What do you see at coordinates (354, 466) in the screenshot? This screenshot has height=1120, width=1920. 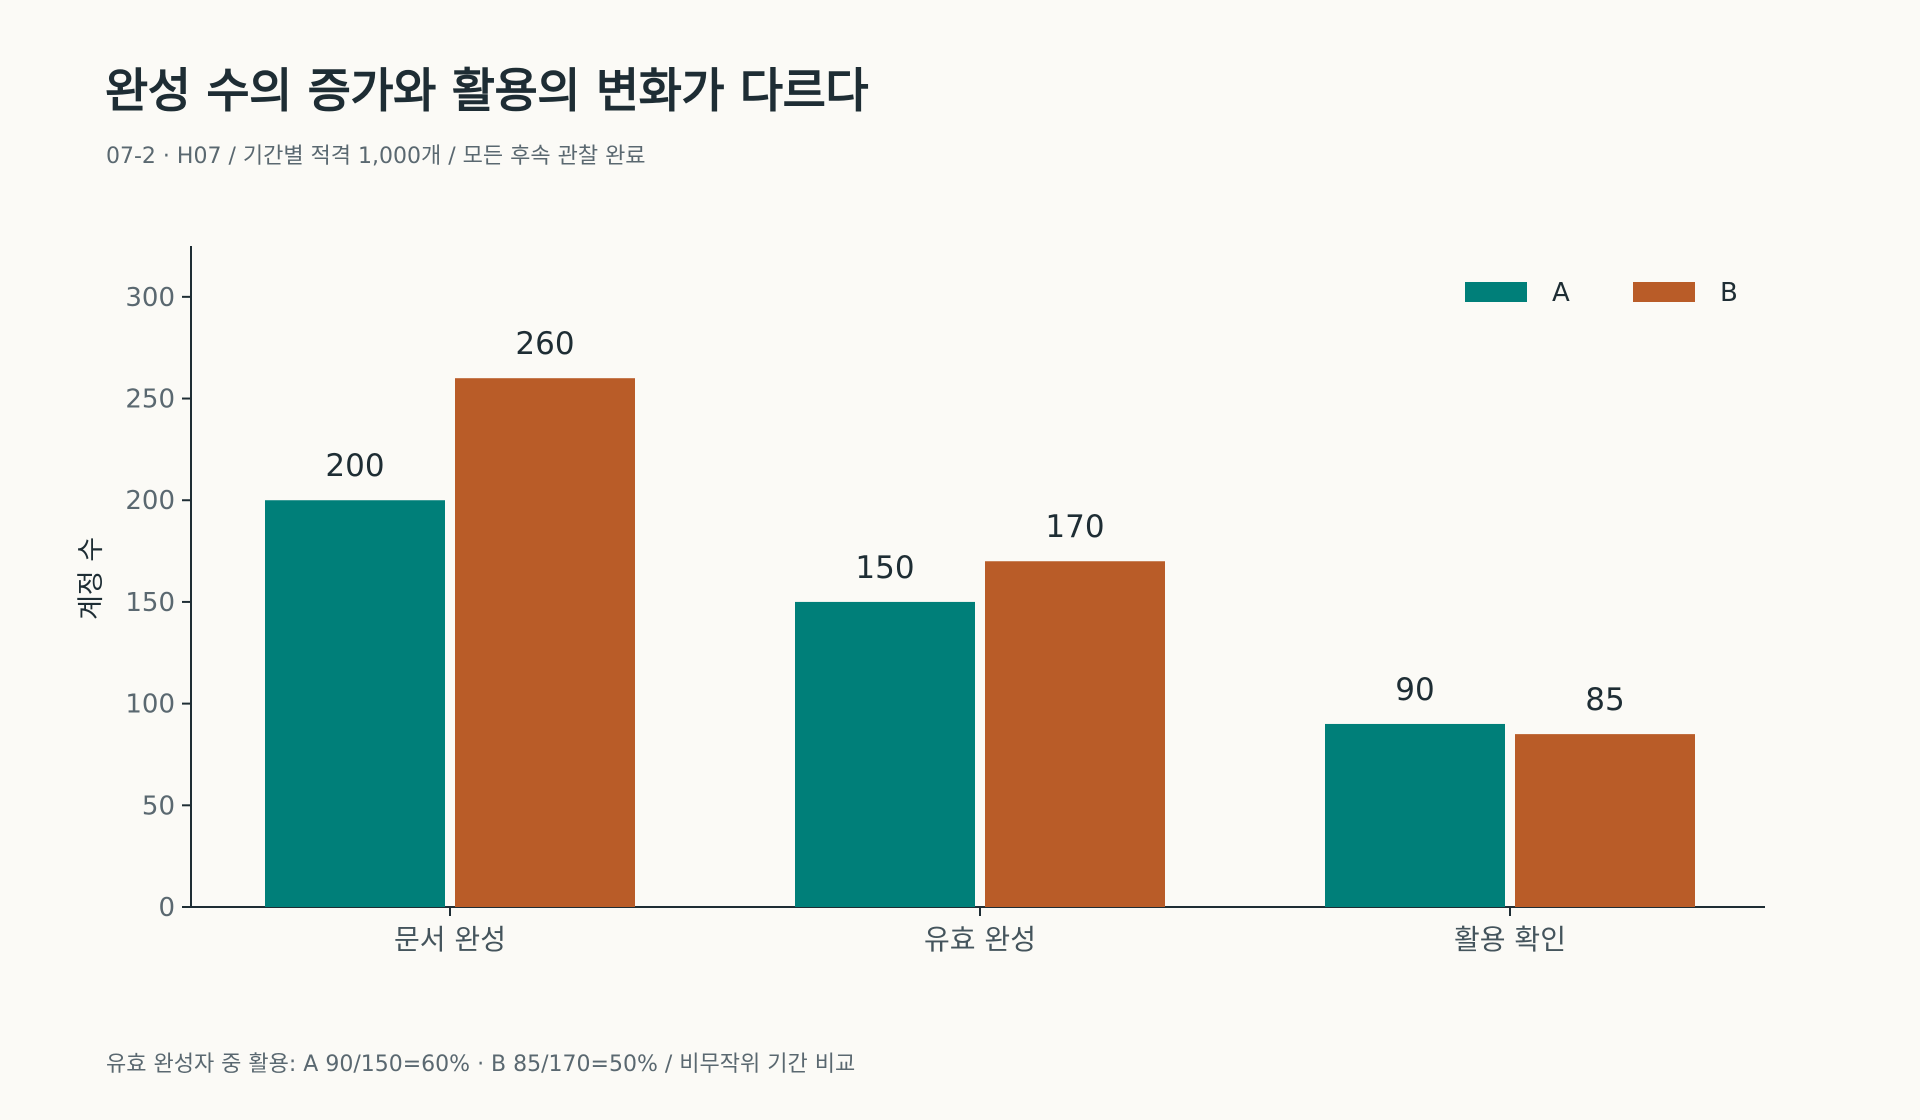 I see `data-label-a: 200` at bounding box center [354, 466].